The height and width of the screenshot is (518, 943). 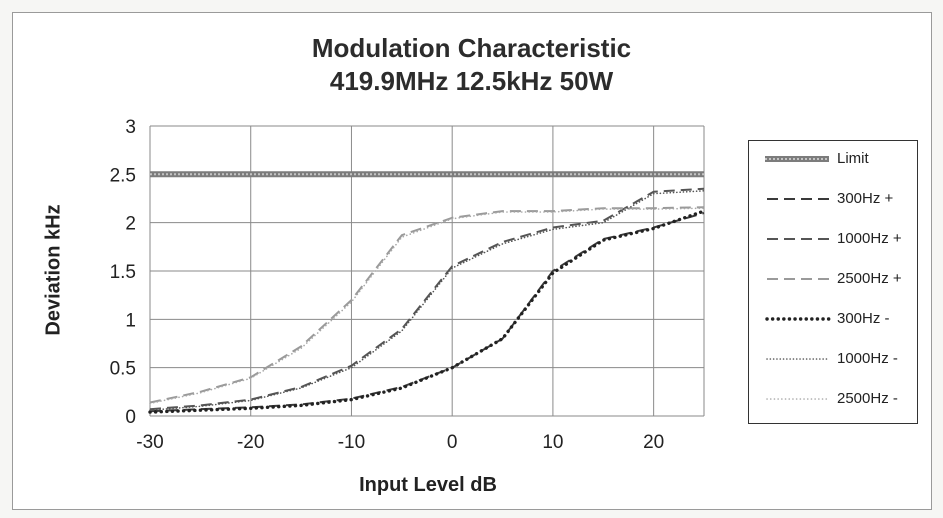 I want to click on legend-item: 1000Hz +, so click(x=833, y=239).